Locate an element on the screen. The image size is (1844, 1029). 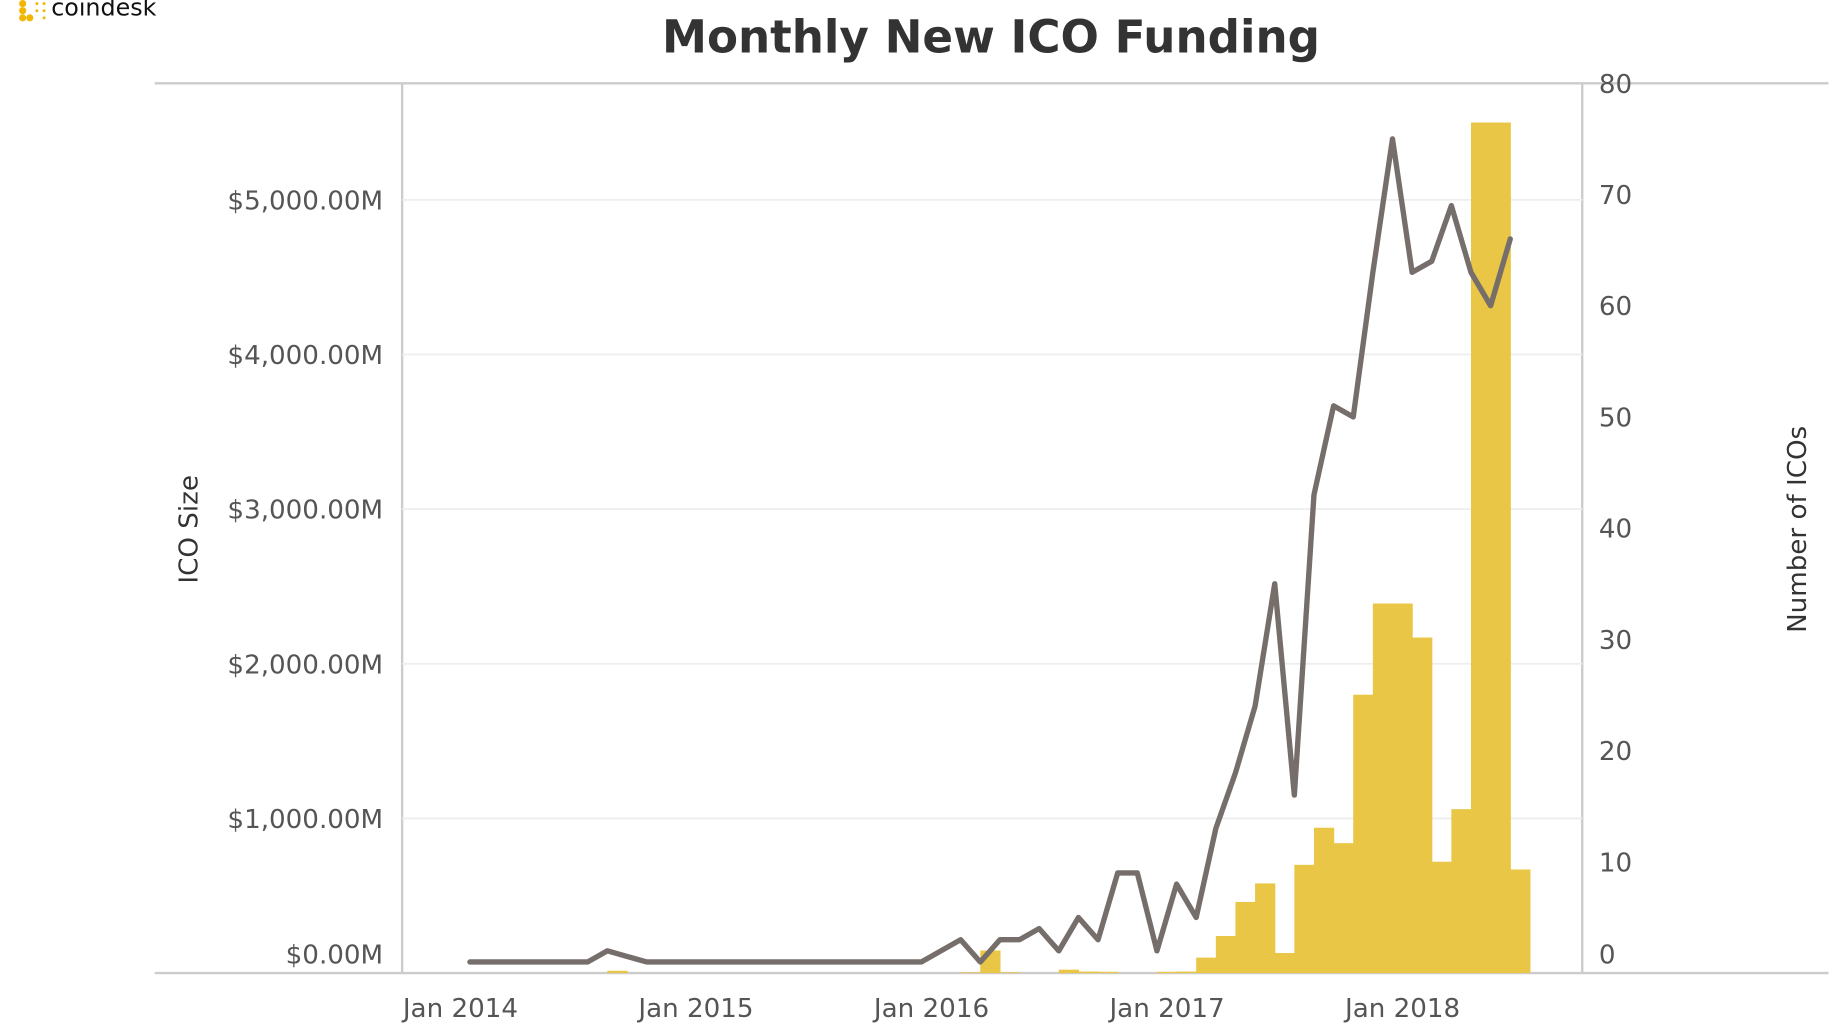
x-tick-label: Jan 2018 is located at coordinates (1401, 1009).